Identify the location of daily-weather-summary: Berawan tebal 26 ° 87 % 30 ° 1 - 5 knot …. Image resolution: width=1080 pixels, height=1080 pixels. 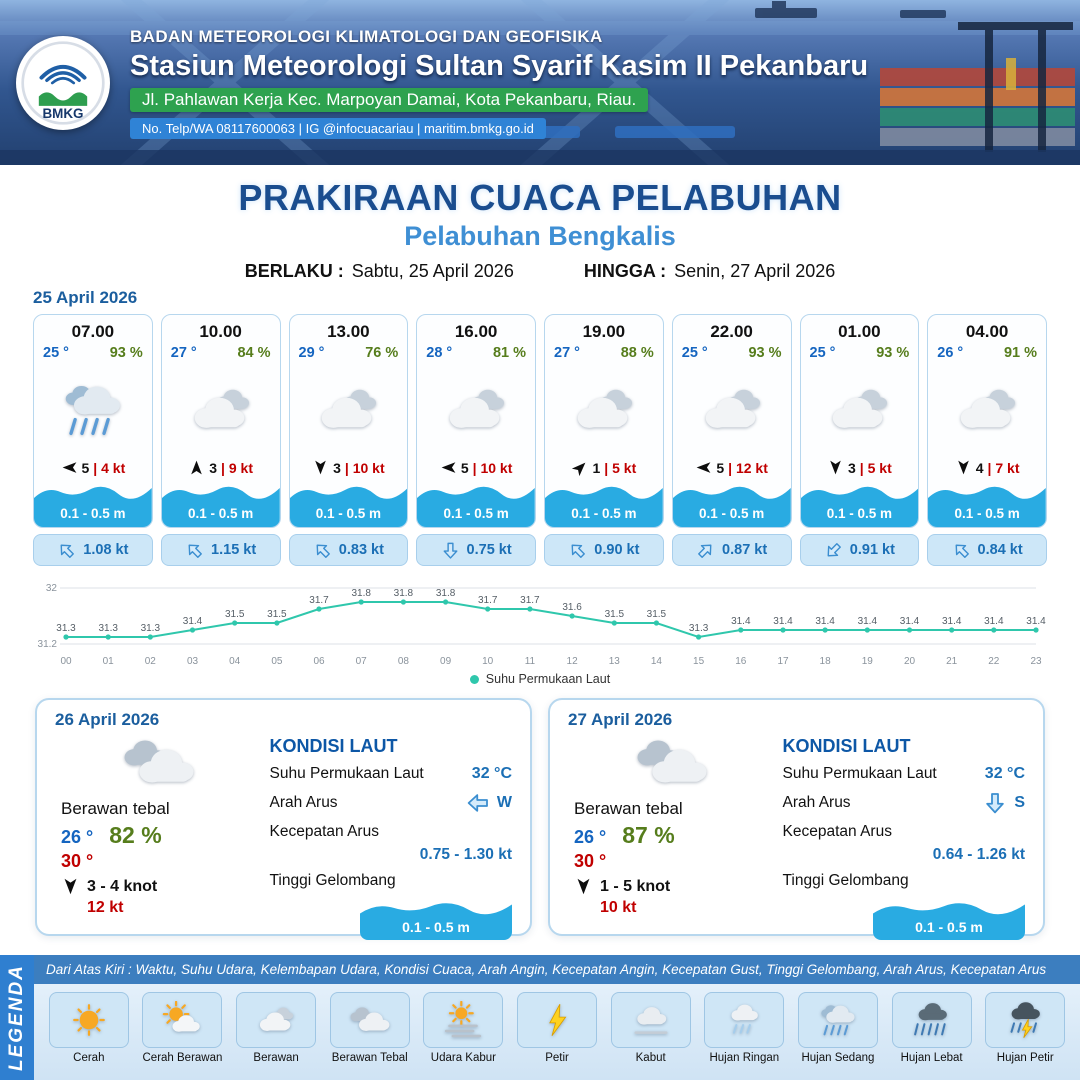
(669, 835).